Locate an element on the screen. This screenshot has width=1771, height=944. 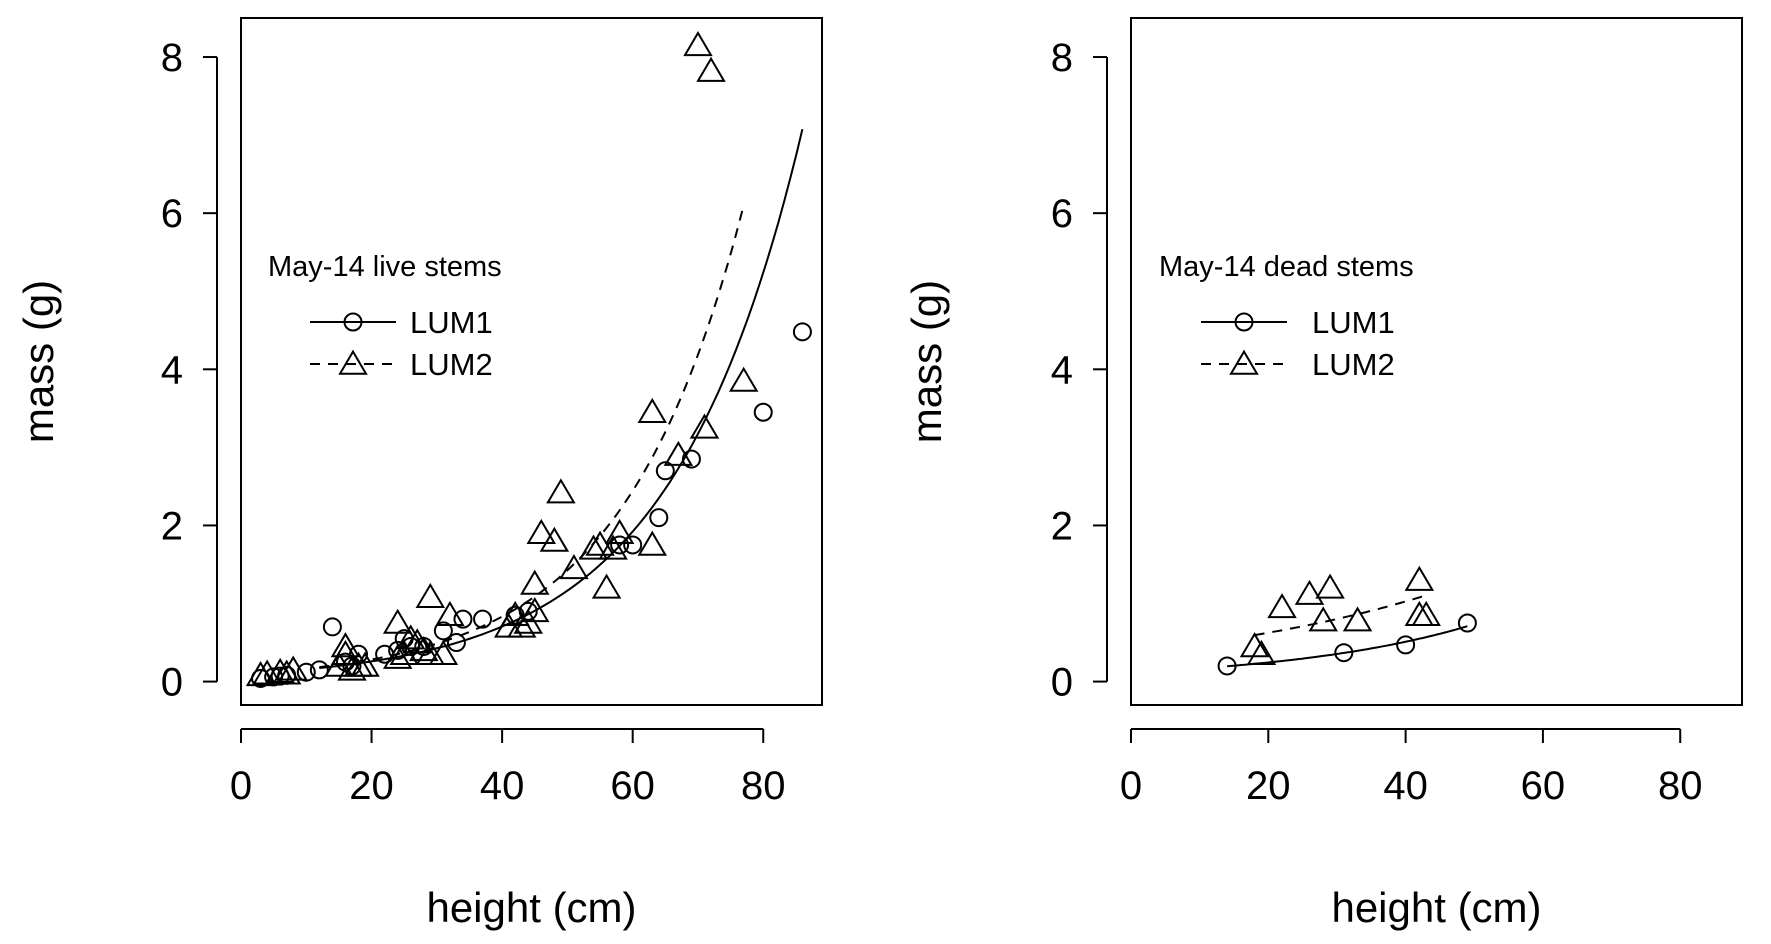
series-lum2 is located at coordinates (1340, 615).